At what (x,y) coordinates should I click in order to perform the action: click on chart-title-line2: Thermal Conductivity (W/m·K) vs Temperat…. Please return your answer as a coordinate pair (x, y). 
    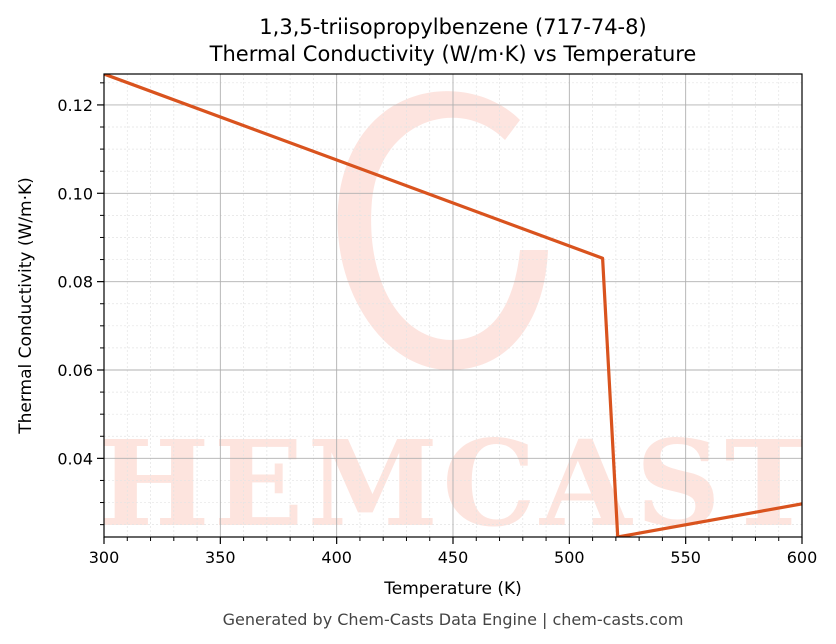
    Looking at the image, I should click on (453, 54).